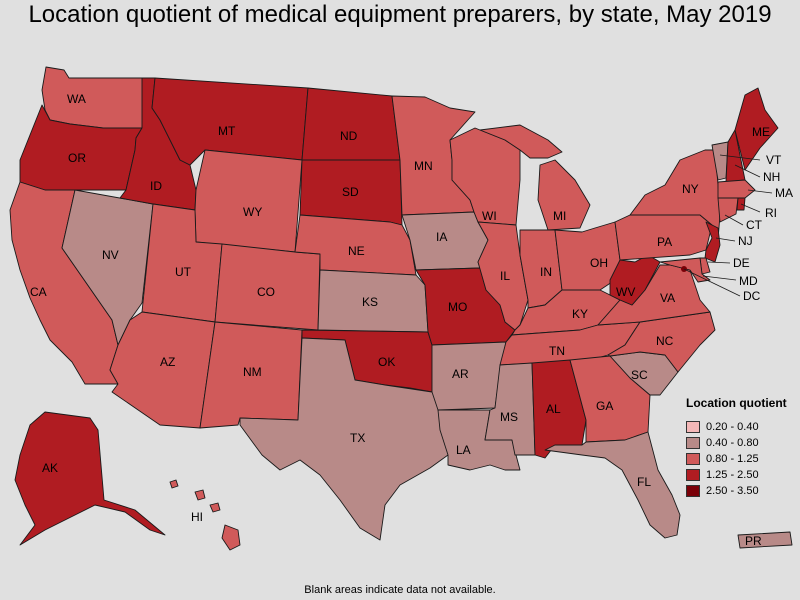  What do you see at coordinates (76, 99) in the screenshot?
I see `label-wa: WA` at bounding box center [76, 99].